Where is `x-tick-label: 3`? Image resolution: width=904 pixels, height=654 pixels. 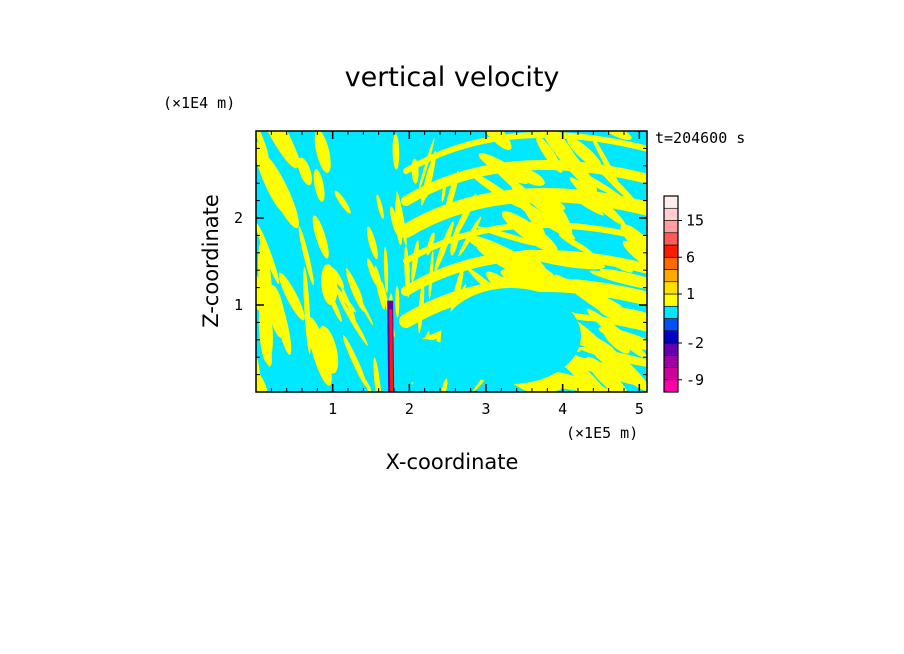
x-tick-label: 3 is located at coordinates (485, 409).